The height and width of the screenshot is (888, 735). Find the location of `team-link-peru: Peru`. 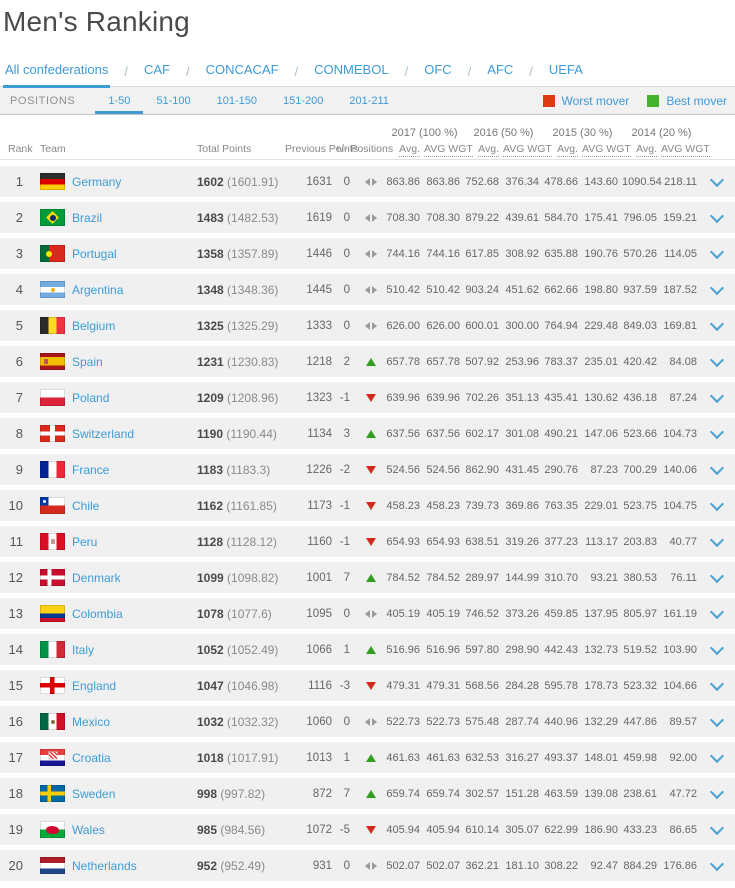

team-link-peru: Peru is located at coordinates (85, 541).